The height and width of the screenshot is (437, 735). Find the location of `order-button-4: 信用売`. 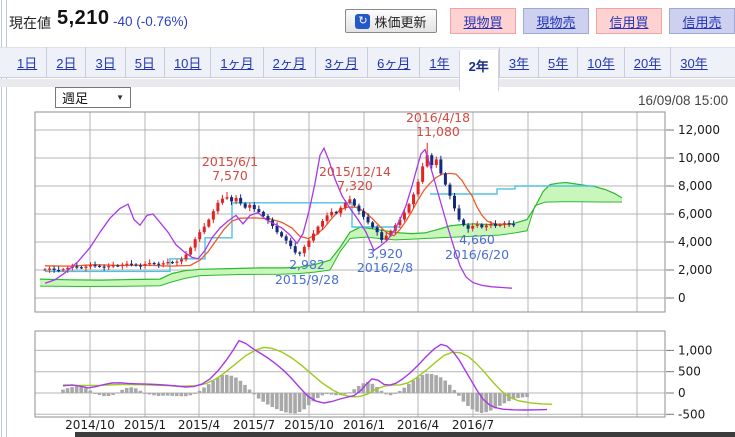

order-button-4: 信用売 is located at coordinates (702, 21).